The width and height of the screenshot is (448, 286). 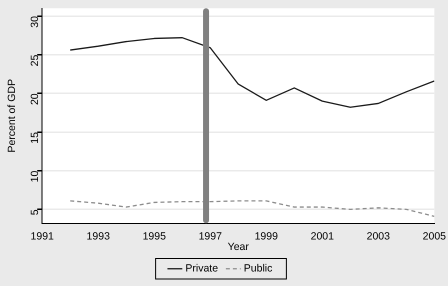 What do you see at coordinates (266, 236) in the screenshot?
I see `x-tick-label: 1999` at bounding box center [266, 236].